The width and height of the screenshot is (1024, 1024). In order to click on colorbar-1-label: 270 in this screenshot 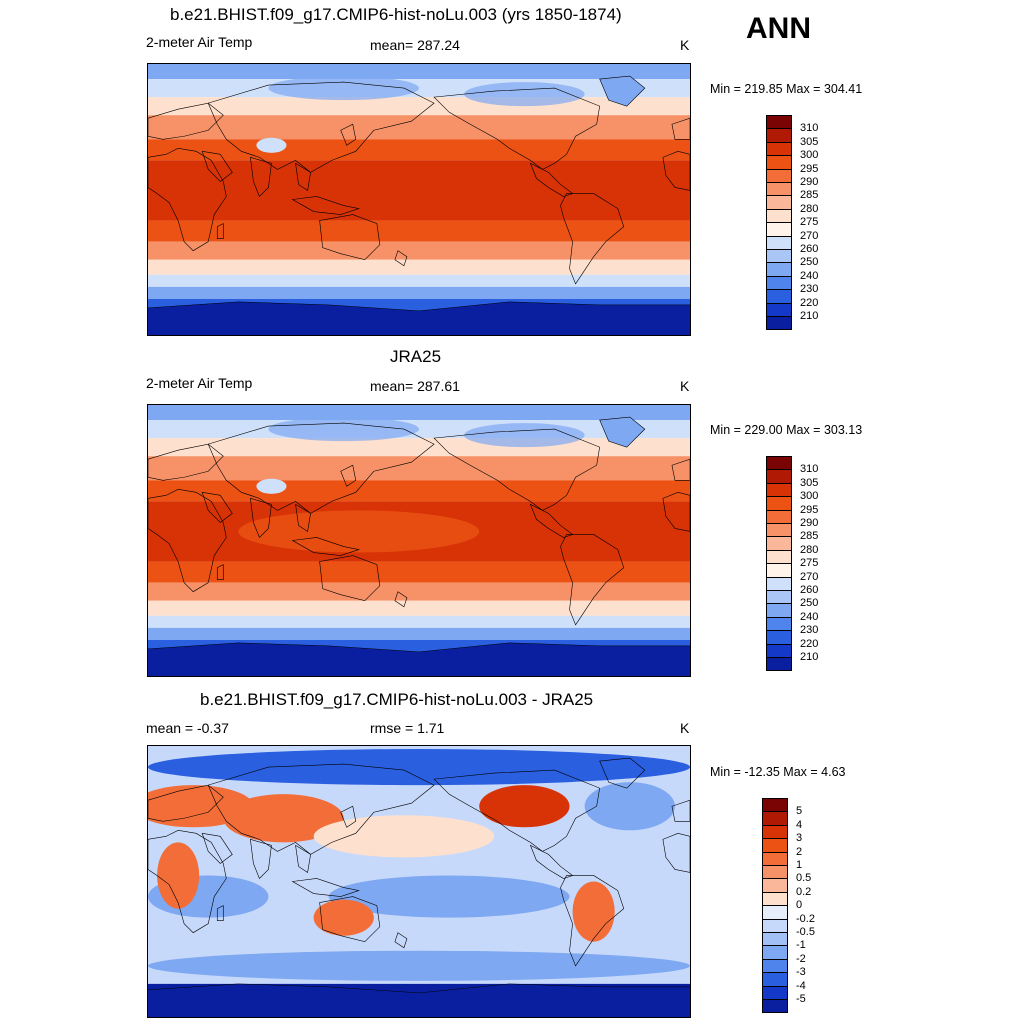, I will do `click(809, 235)`.